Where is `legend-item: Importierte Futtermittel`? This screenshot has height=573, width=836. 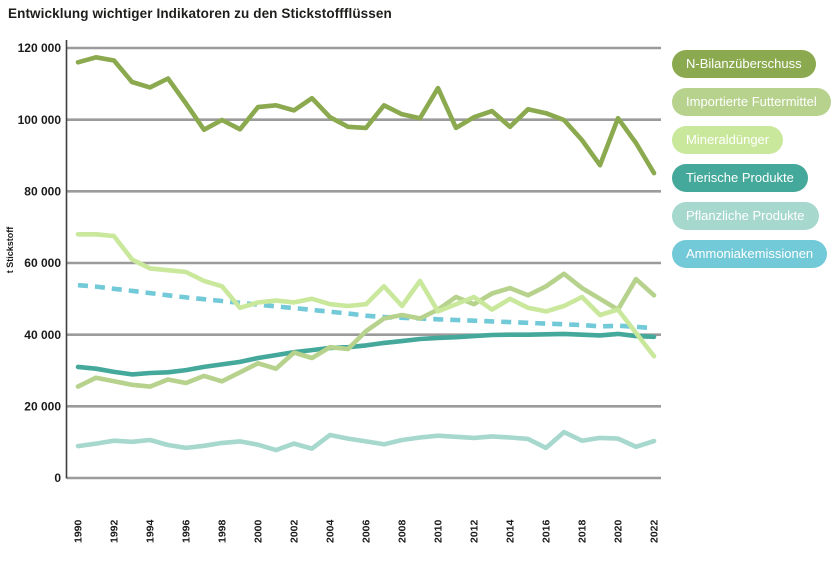 legend-item: Importierte Futtermittel is located at coordinates (751, 102).